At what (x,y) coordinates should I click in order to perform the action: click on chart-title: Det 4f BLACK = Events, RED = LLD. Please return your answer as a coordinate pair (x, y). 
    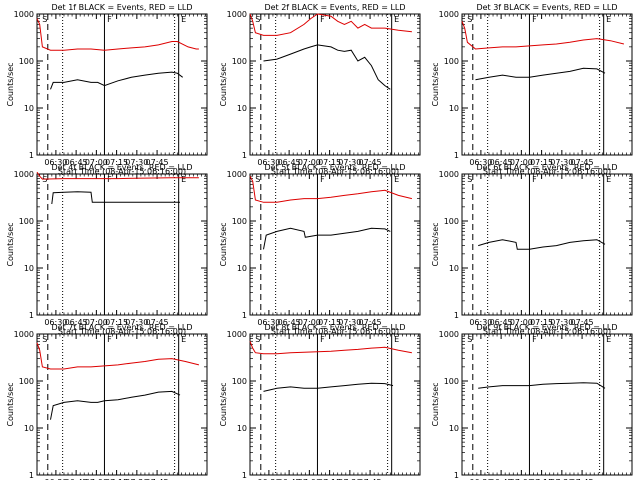
    Looking at the image, I should click on (121, 167).